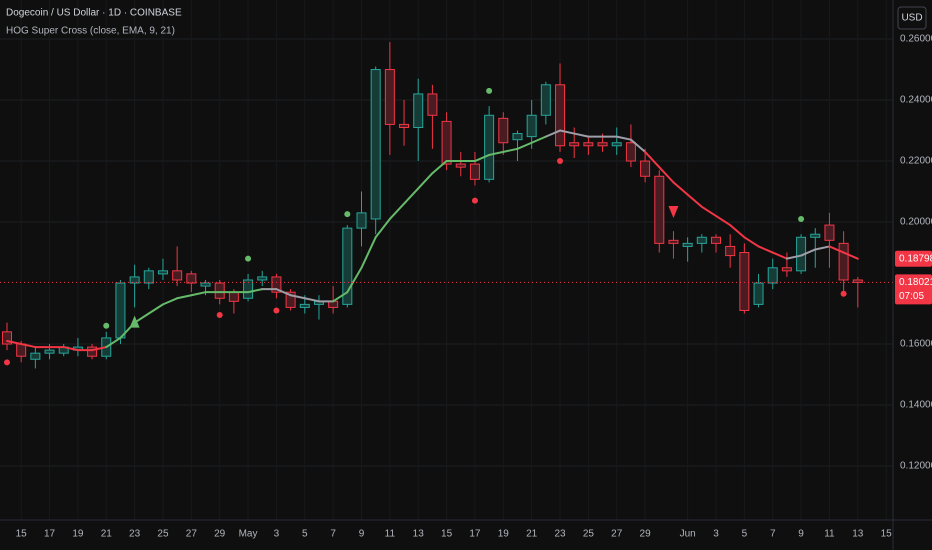 This screenshot has width=932, height=550. What do you see at coordinates (560, 534) in the screenshot?
I see `x-tick-label: 23` at bounding box center [560, 534].